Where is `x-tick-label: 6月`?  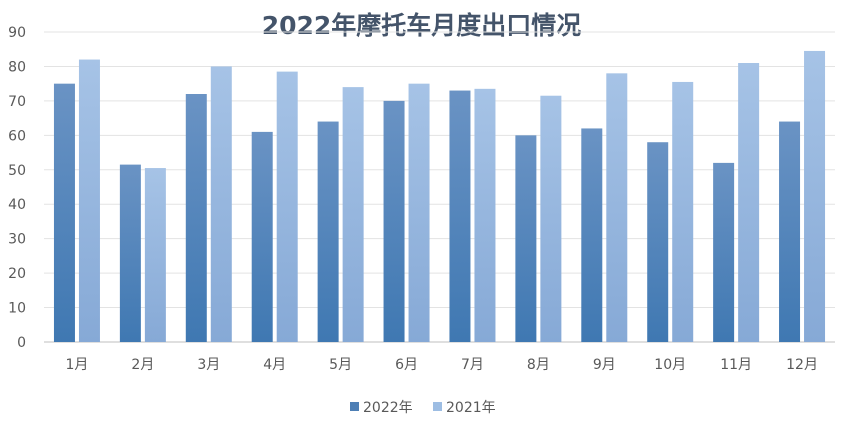 x-tick-label: 6月 is located at coordinates (406, 365).